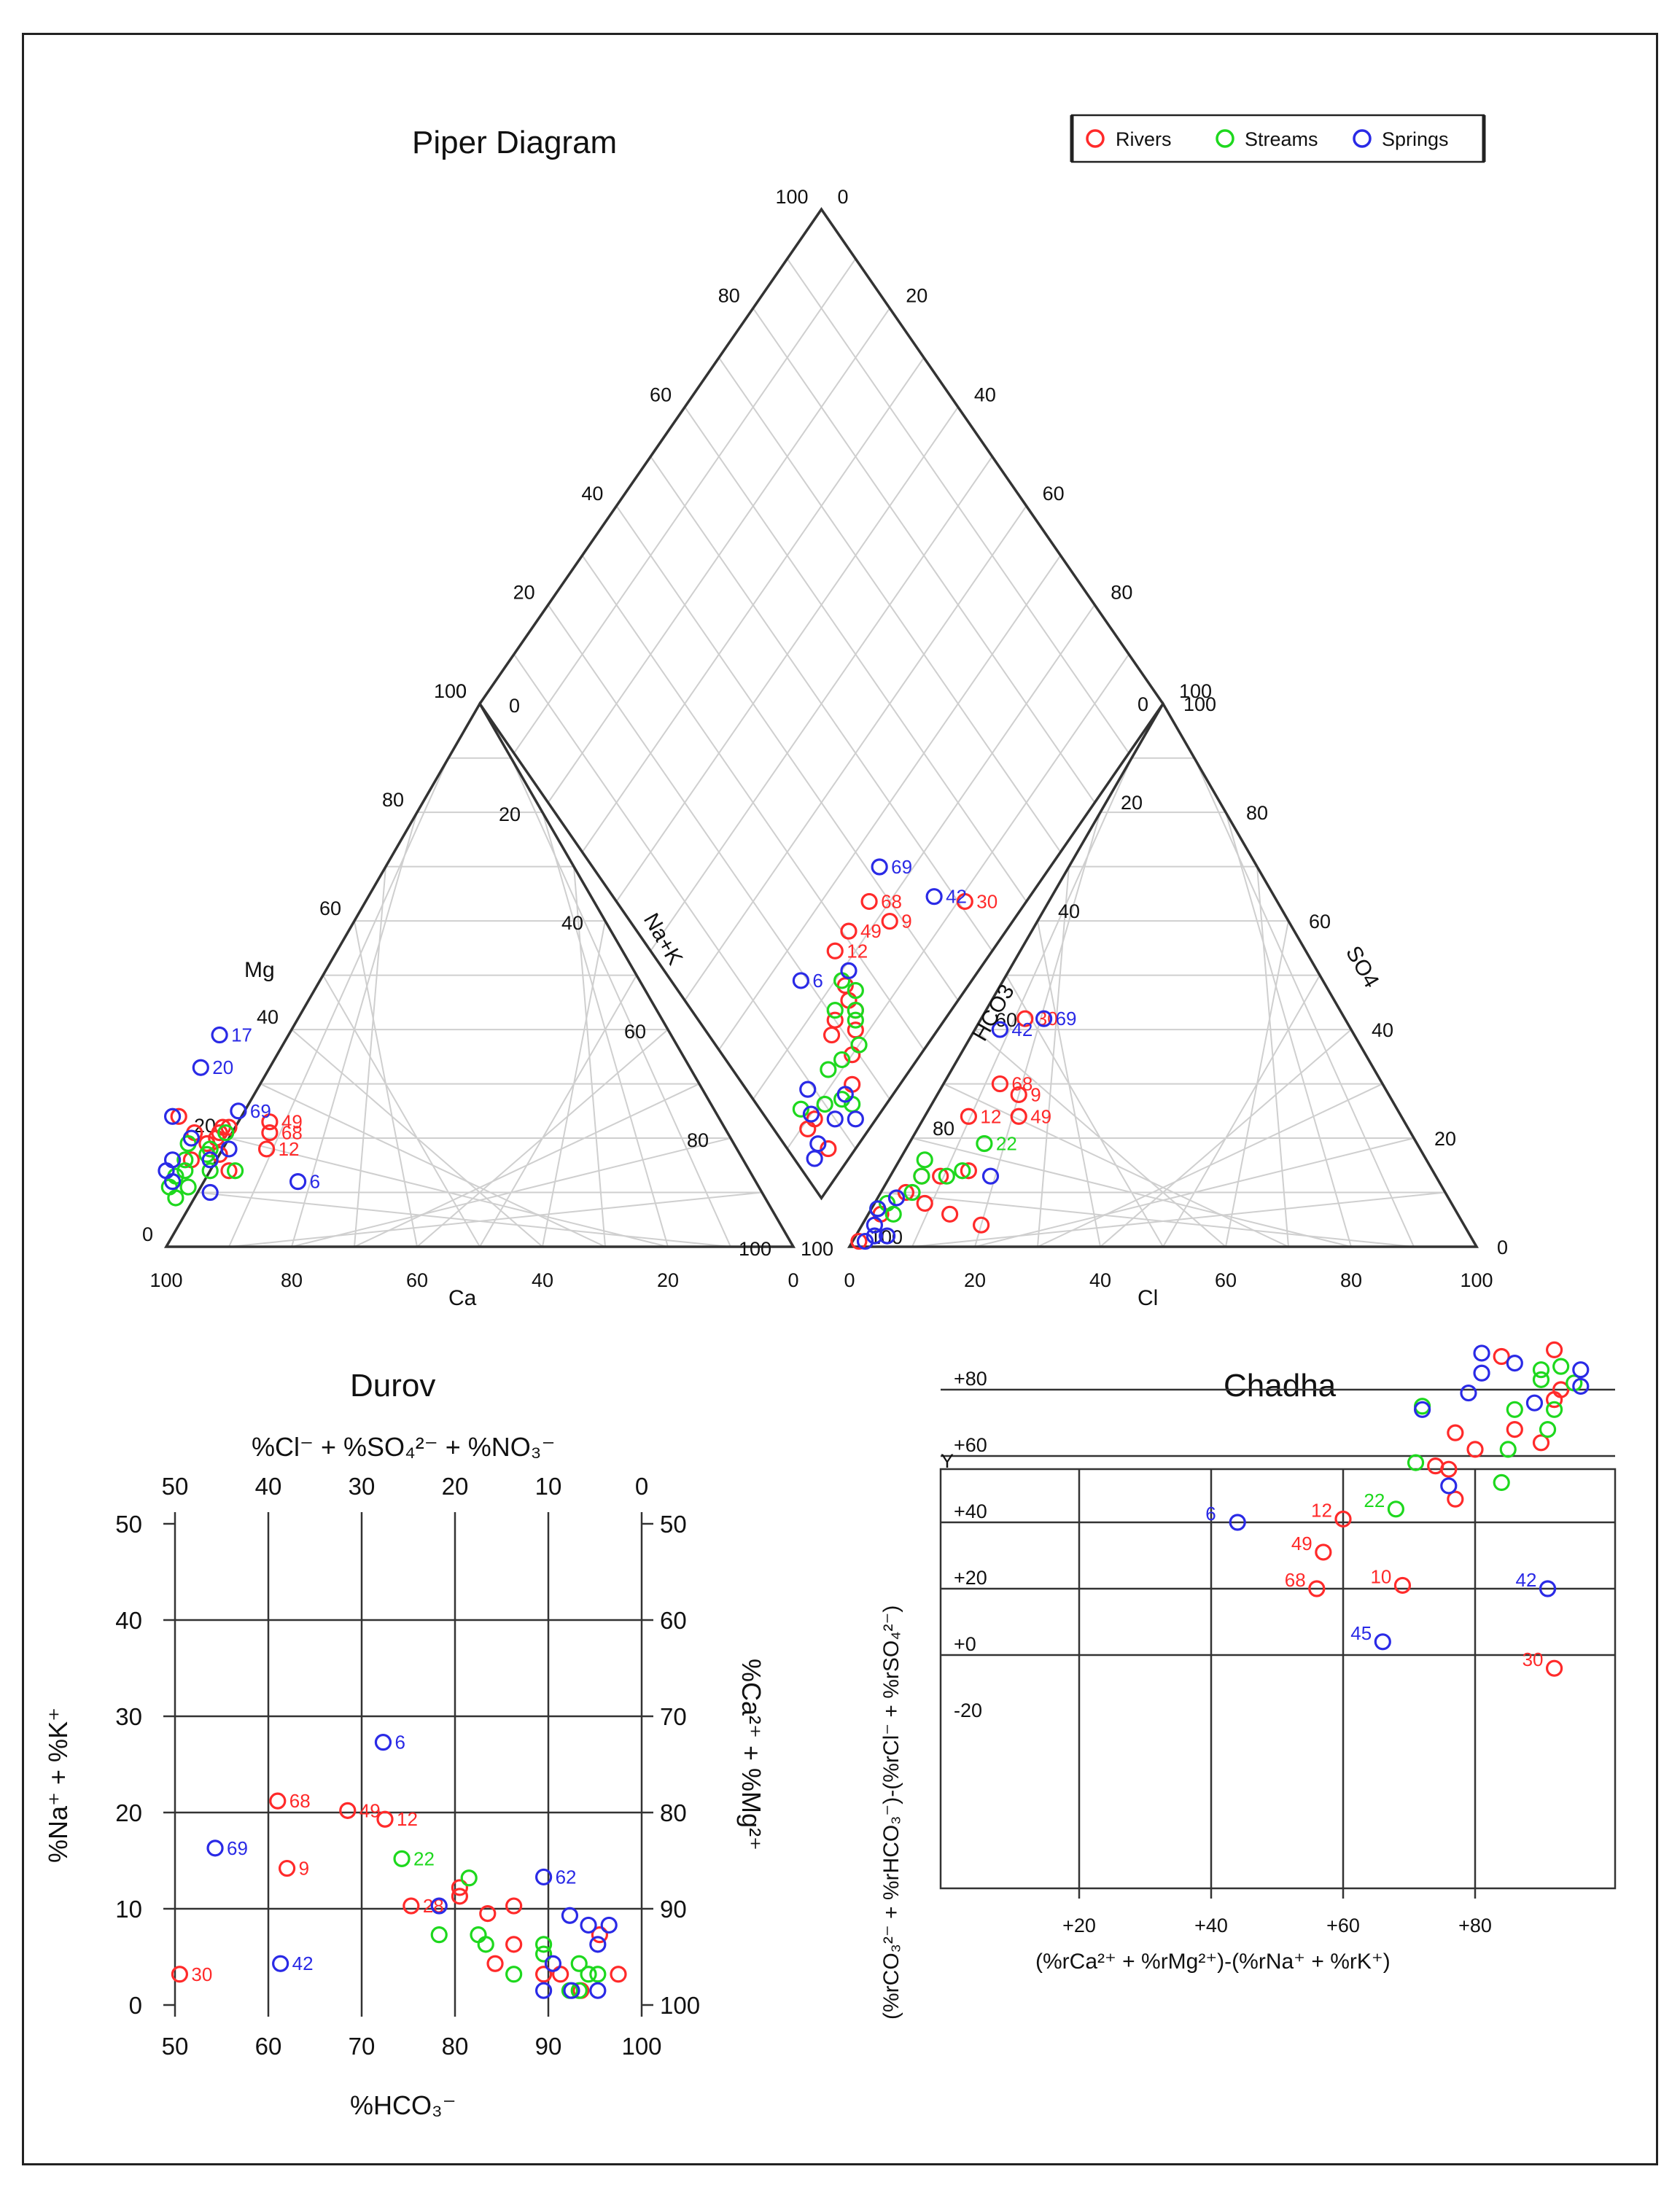 The image size is (1680, 2188). I want to click on ca-tick-label: 0, so click(793, 1280).